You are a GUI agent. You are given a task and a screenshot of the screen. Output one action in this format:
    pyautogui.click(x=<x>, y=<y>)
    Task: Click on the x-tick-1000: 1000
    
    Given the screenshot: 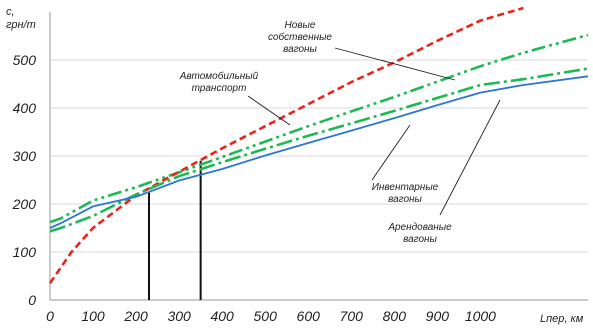 What is the action you would take?
    pyautogui.click(x=480, y=316)
    